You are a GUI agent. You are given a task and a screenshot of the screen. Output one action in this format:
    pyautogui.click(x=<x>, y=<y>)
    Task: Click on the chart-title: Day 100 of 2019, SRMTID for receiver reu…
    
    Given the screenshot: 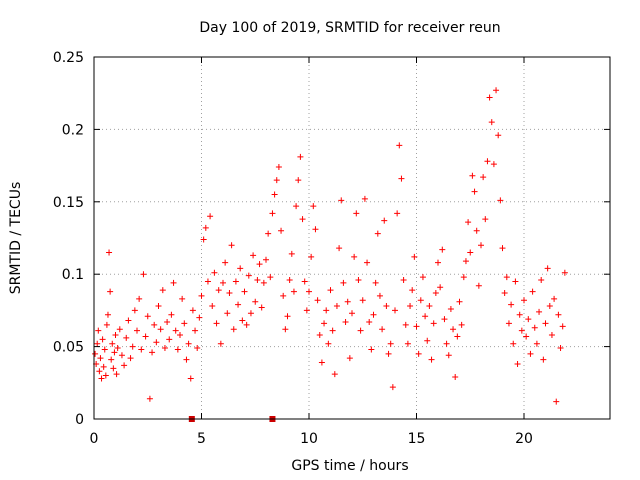 What is the action you would take?
    pyautogui.click(x=349, y=28)
    